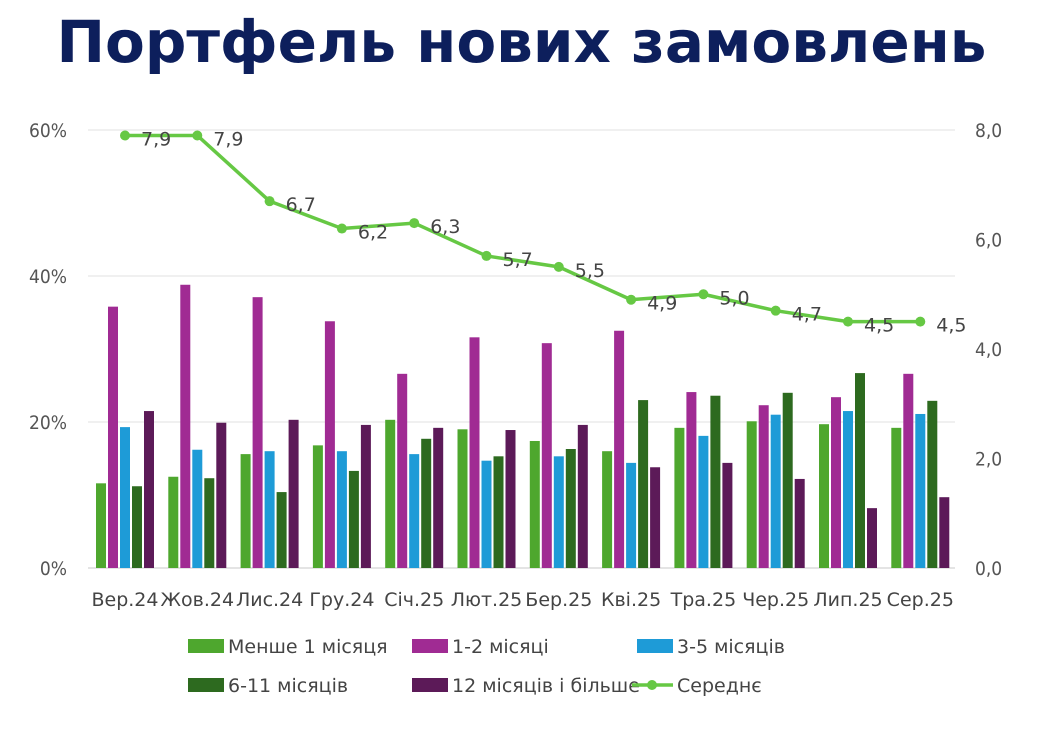 The image size is (1043, 741). Describe the element at coordinates (662, 304) in the screenshot. I see `data-label: 4,9` at that location.